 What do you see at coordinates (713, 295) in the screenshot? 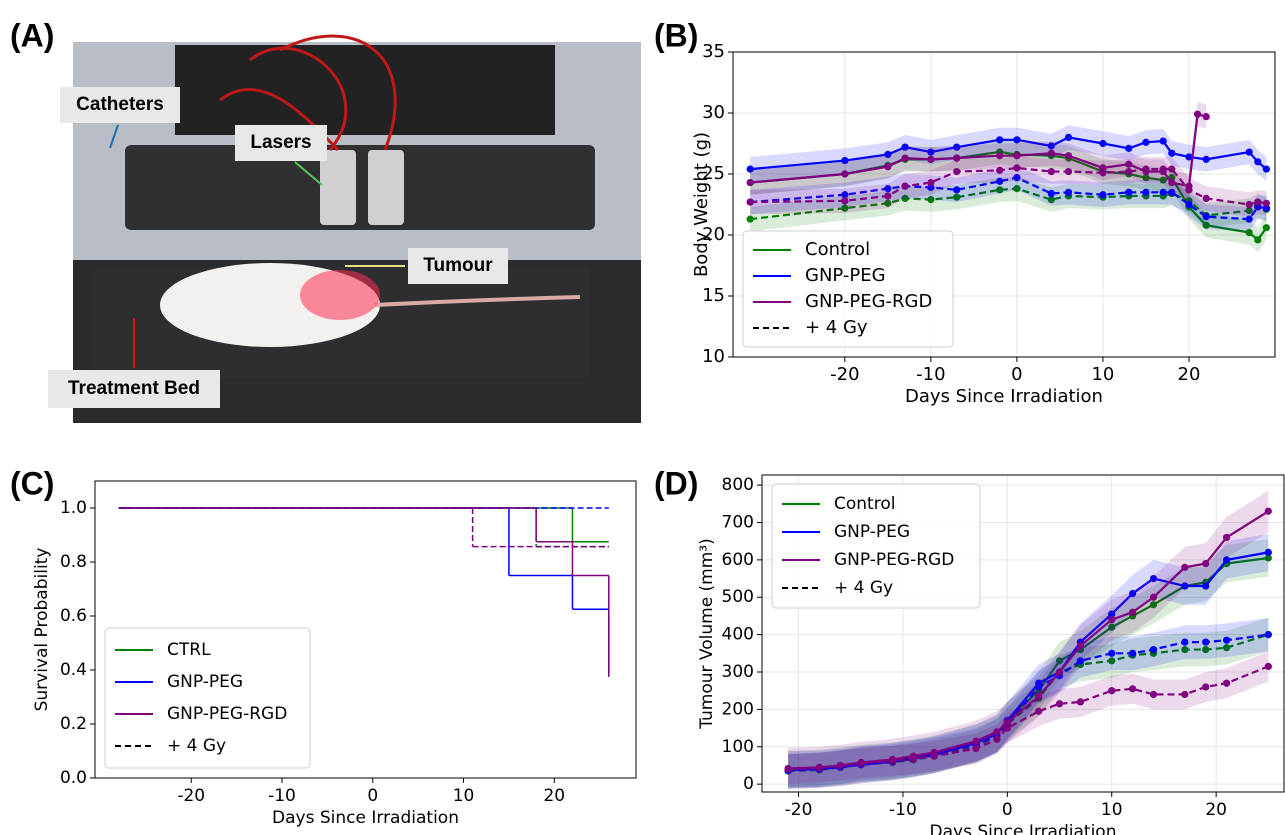
I see `y-tick-label: 15` at bounding box center [713, 295].